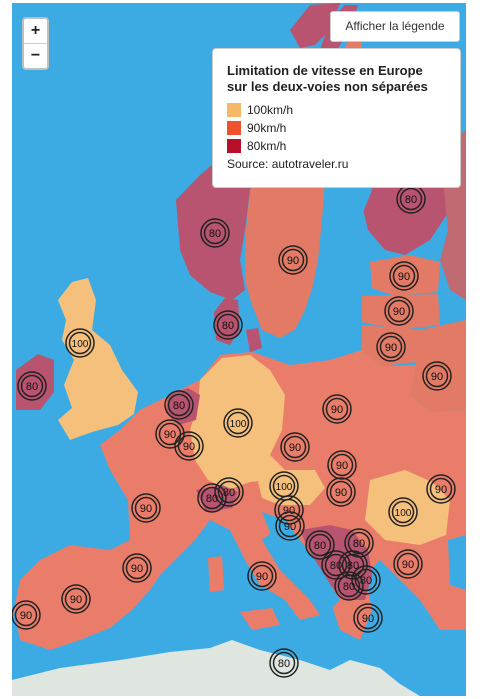  I want to click on speed-marker-malta: 80, so click(284, 663).